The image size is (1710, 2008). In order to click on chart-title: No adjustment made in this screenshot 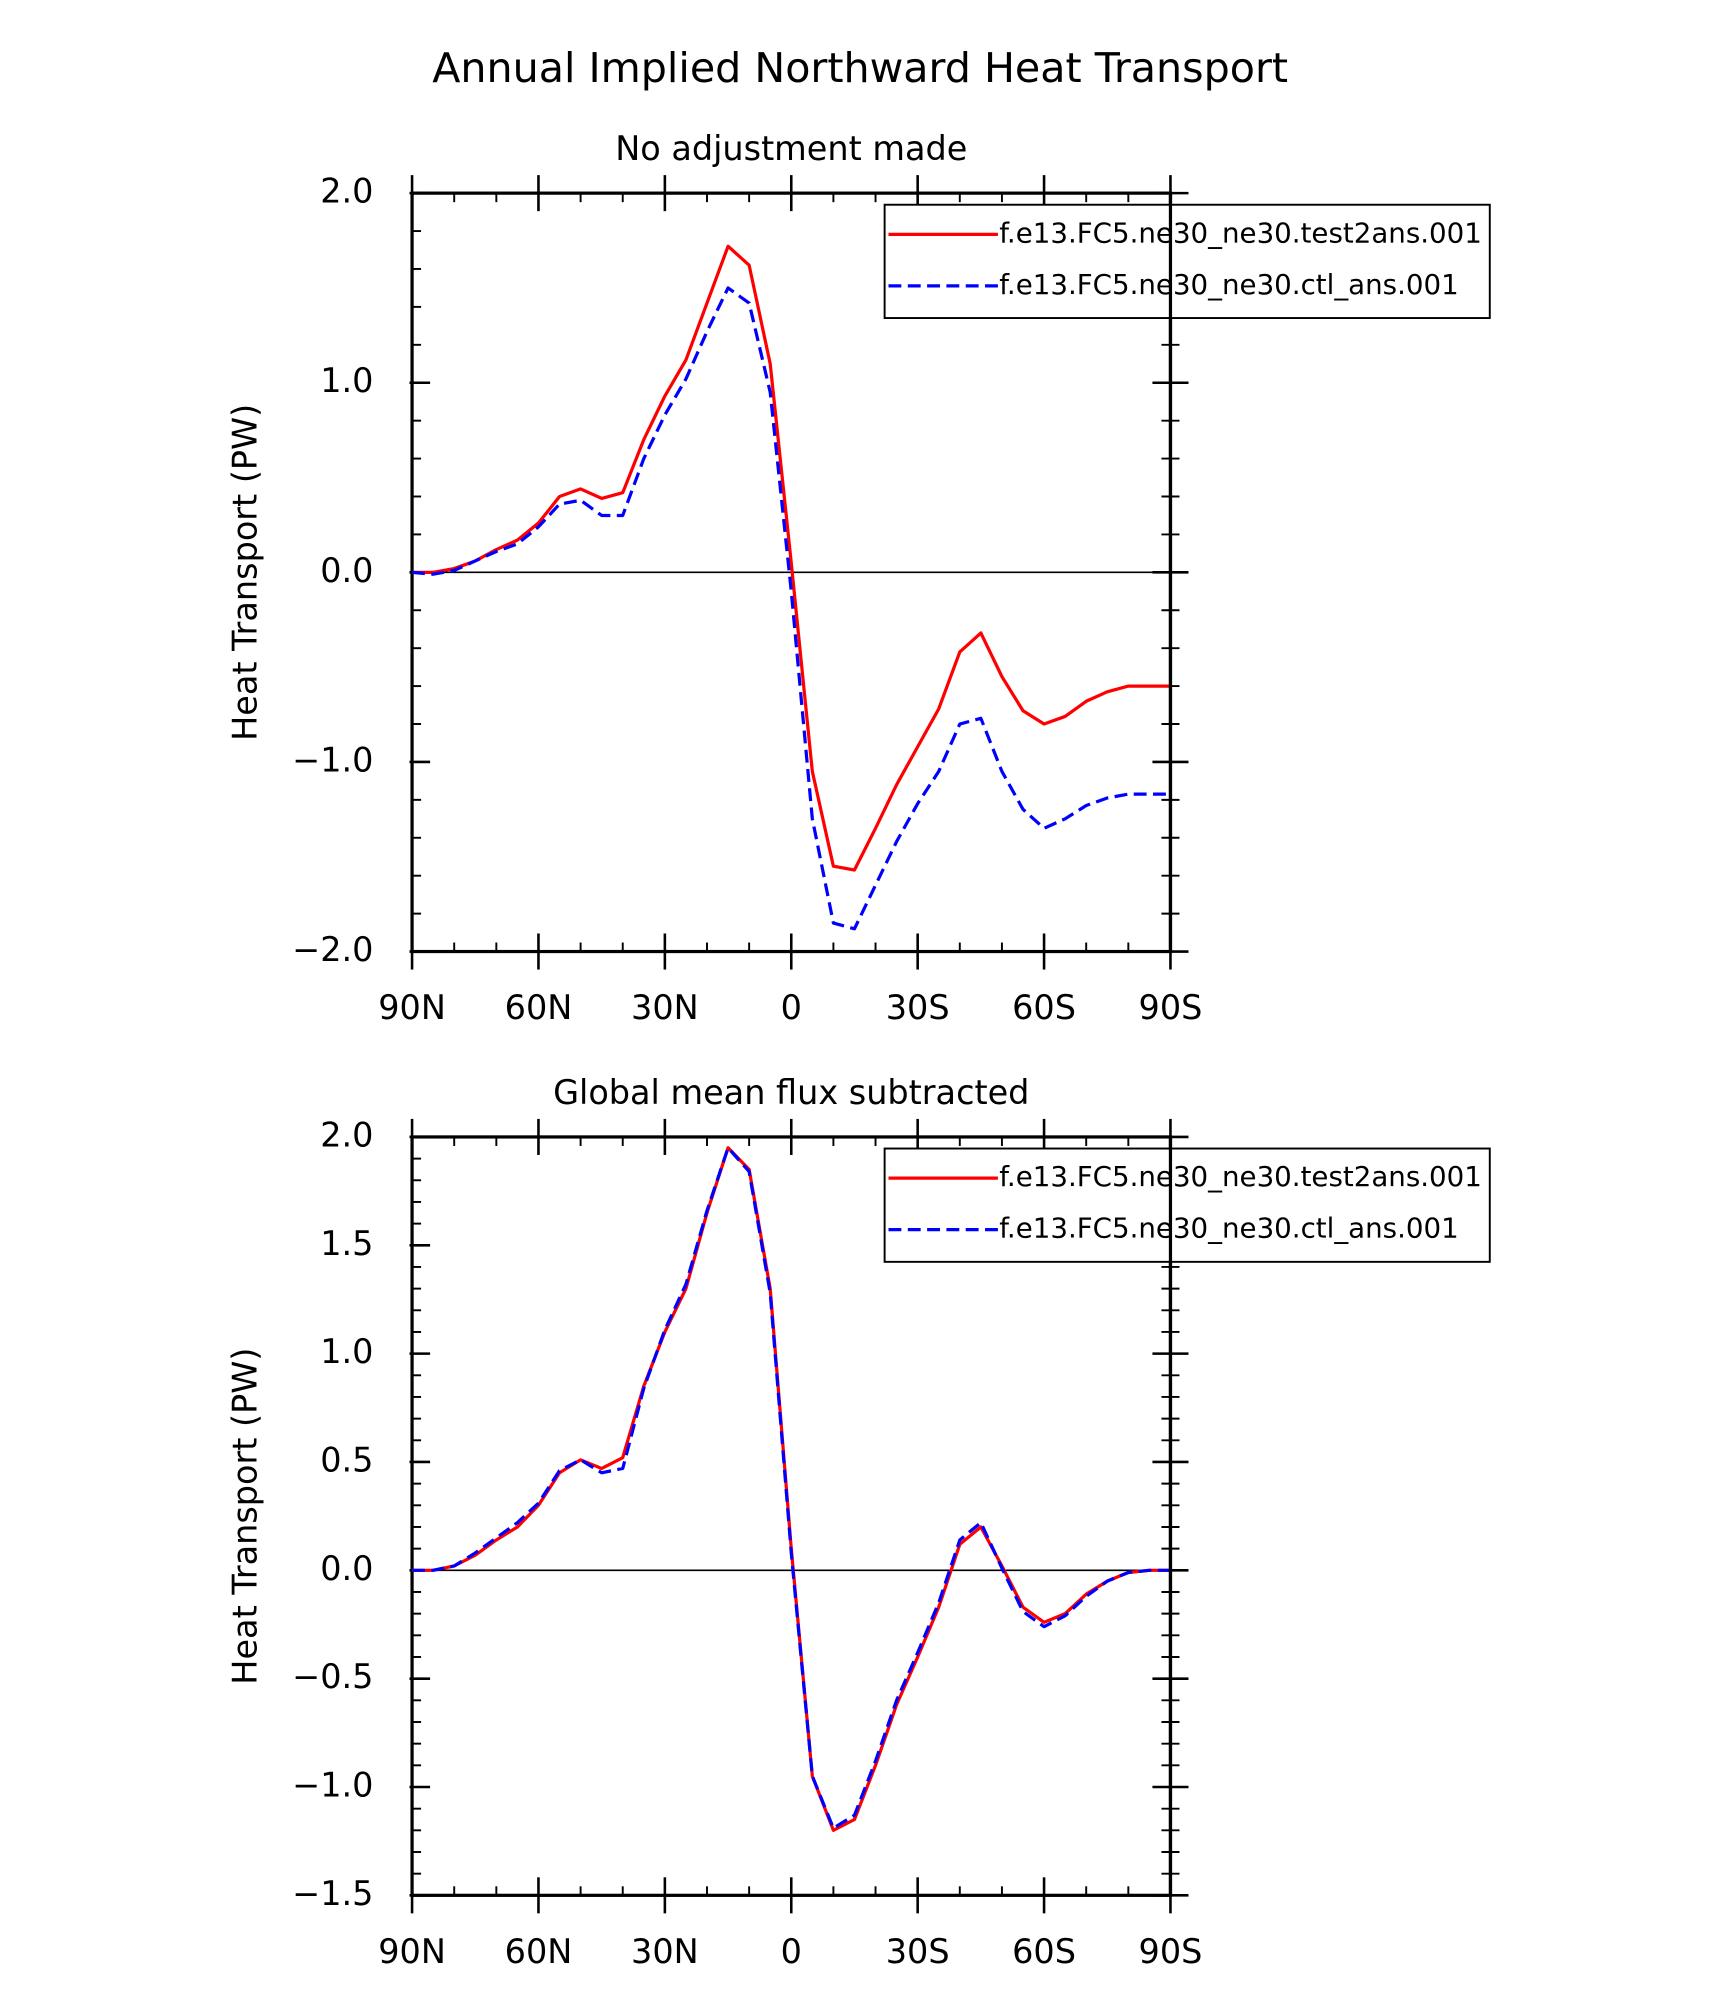, I will do `click(791, 148)`.